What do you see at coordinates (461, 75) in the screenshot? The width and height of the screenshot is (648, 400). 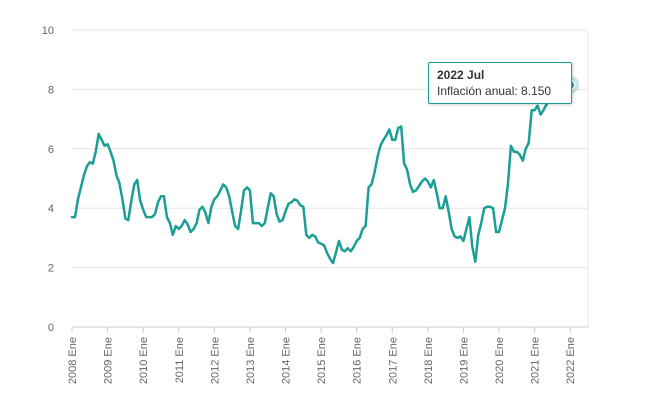 I see `tooltip-title: 2022 Jul` at bounding box center [461, 75].